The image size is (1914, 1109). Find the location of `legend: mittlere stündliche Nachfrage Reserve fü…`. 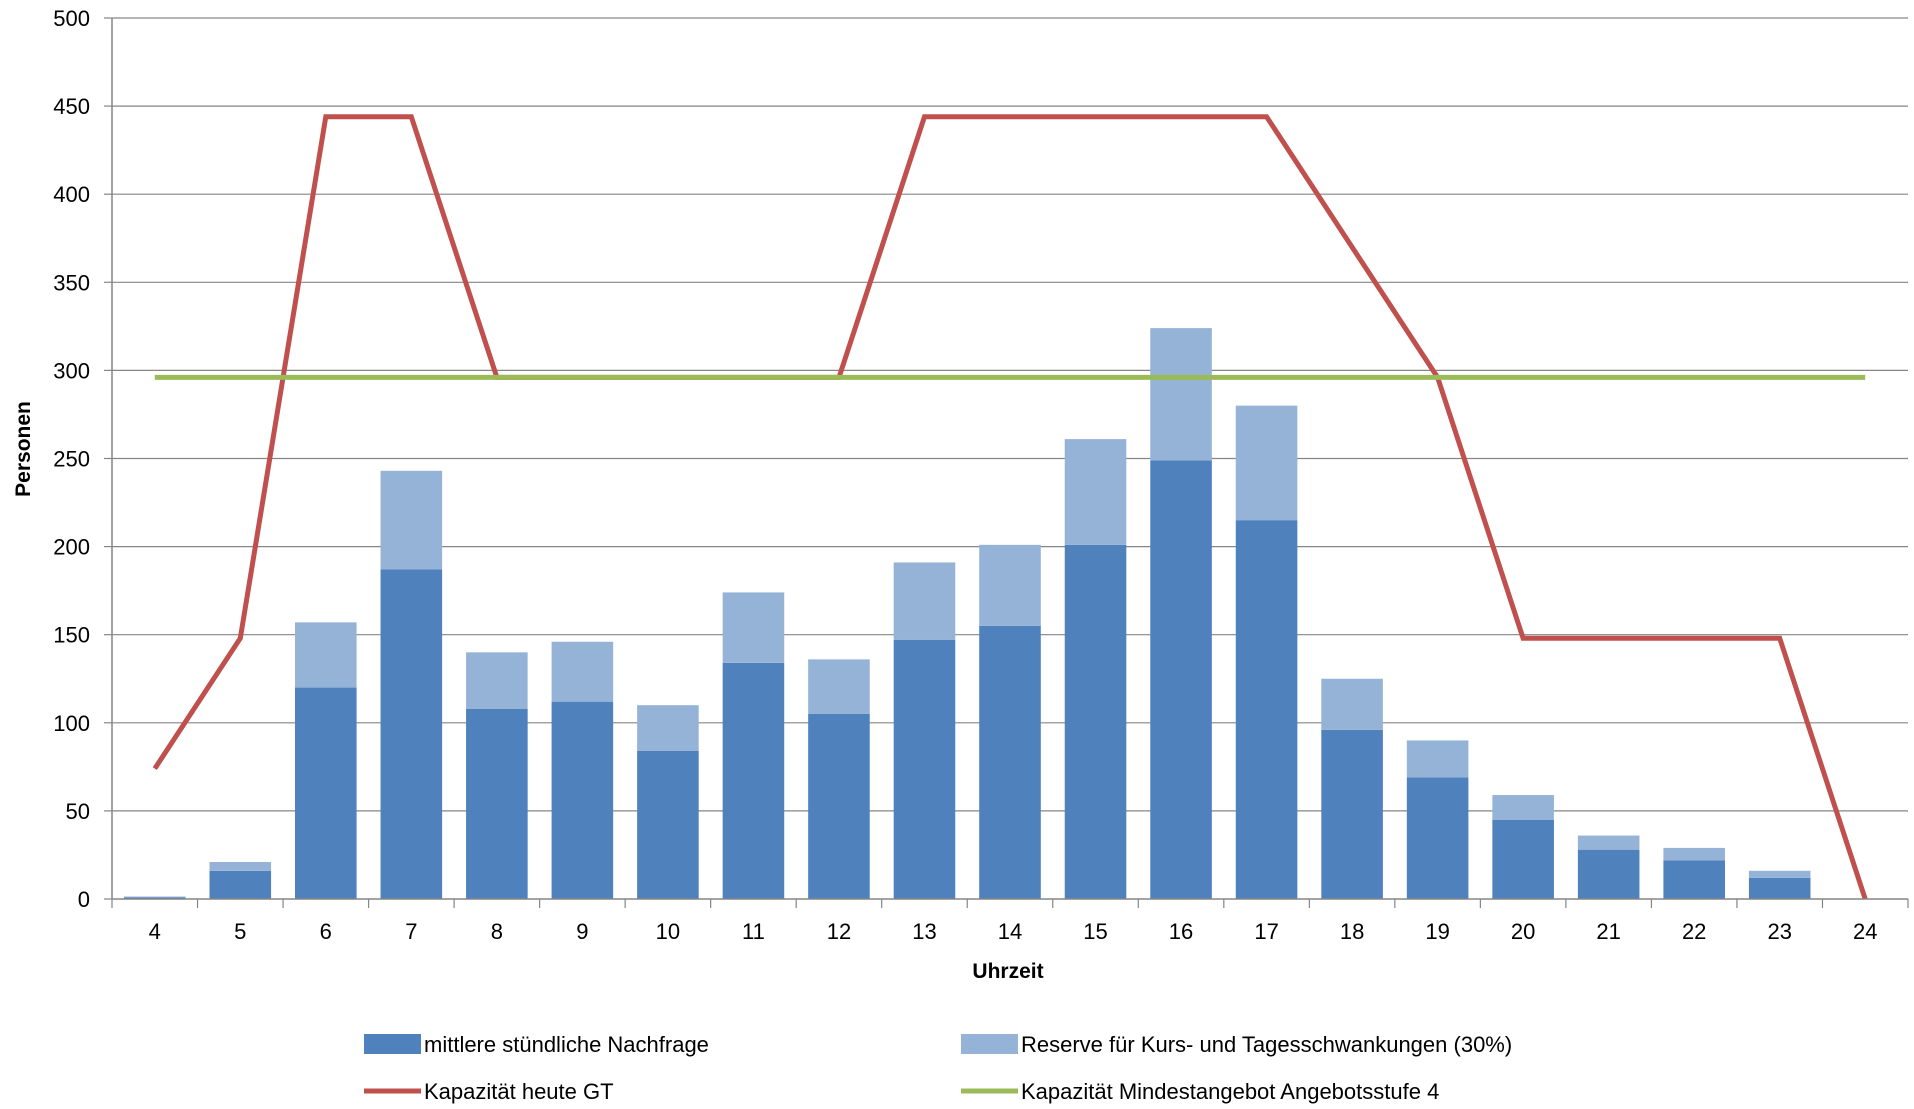

legend: mittlere stündliche Nachfrage Reserve fü… is located at coordinates (938, 1068).